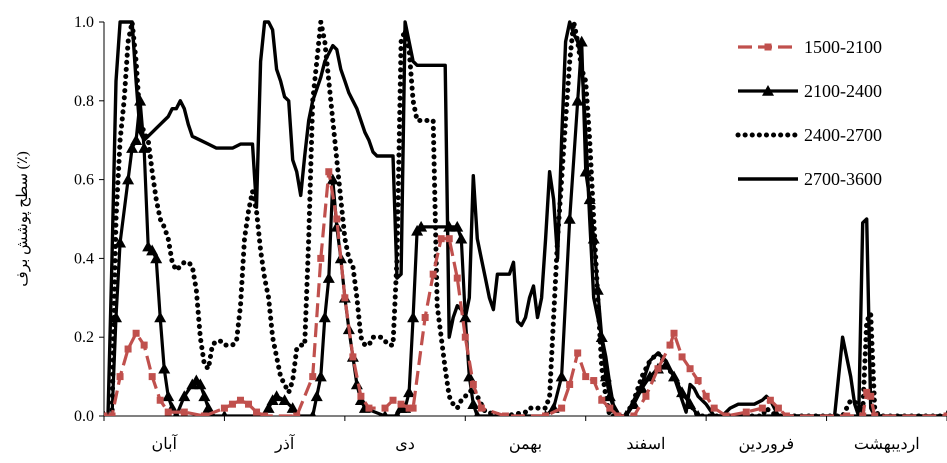 Image resolution: width=947 pixels, height=463 pixels. Describe the element at coordinates (843, 135) in the screenshot. I see `legend-label: 2400-2700` at that location.